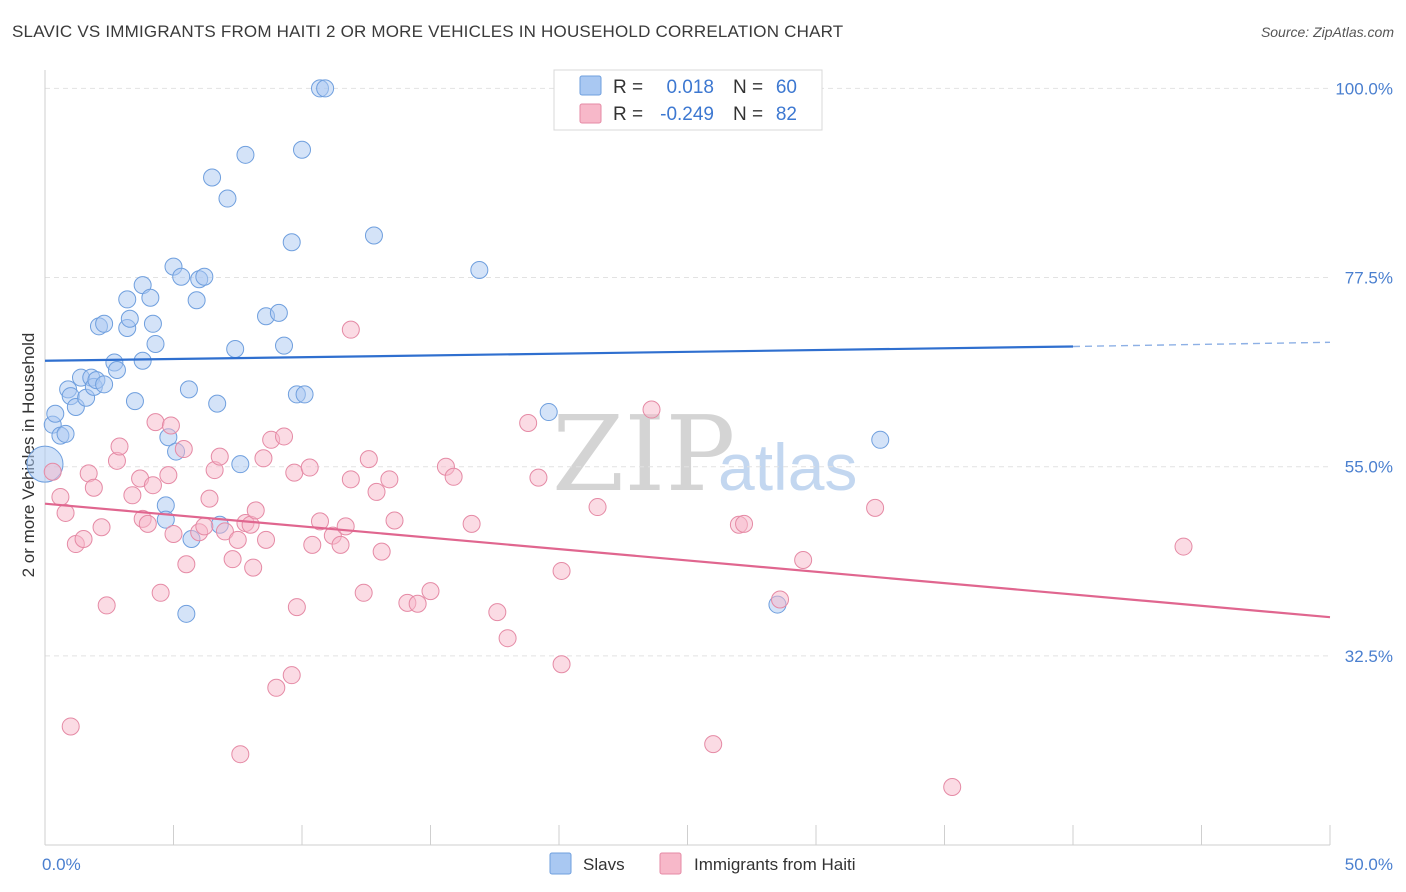 This screenshot has height=892, width=1406. Describe the element at coordinates (628, 87) in the screenshot. I see `stats-r-label-slavs: R =` at that location.